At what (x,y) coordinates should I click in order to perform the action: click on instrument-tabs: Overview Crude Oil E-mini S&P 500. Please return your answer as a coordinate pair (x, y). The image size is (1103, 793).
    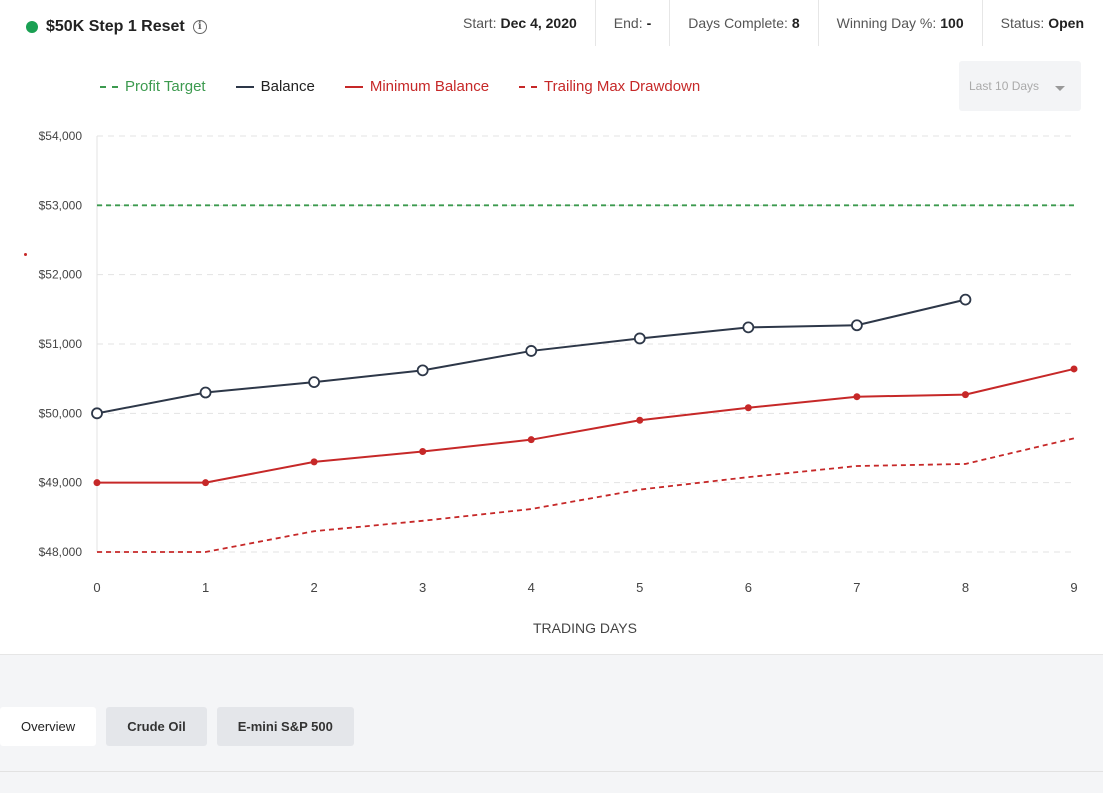
    Looking at the image, I should click on (177, 726).